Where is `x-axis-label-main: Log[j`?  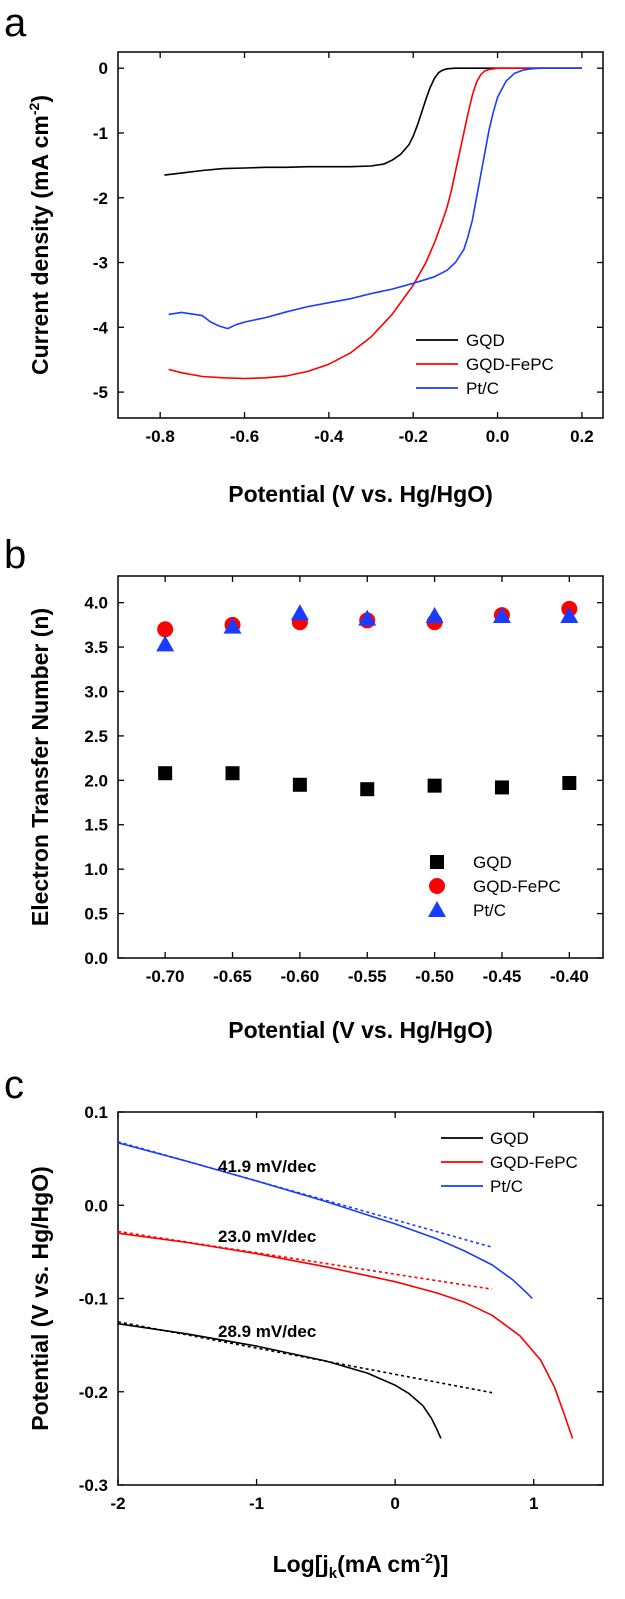
x-axis-label-main: Log[j is located at coordinates (301, 1564).